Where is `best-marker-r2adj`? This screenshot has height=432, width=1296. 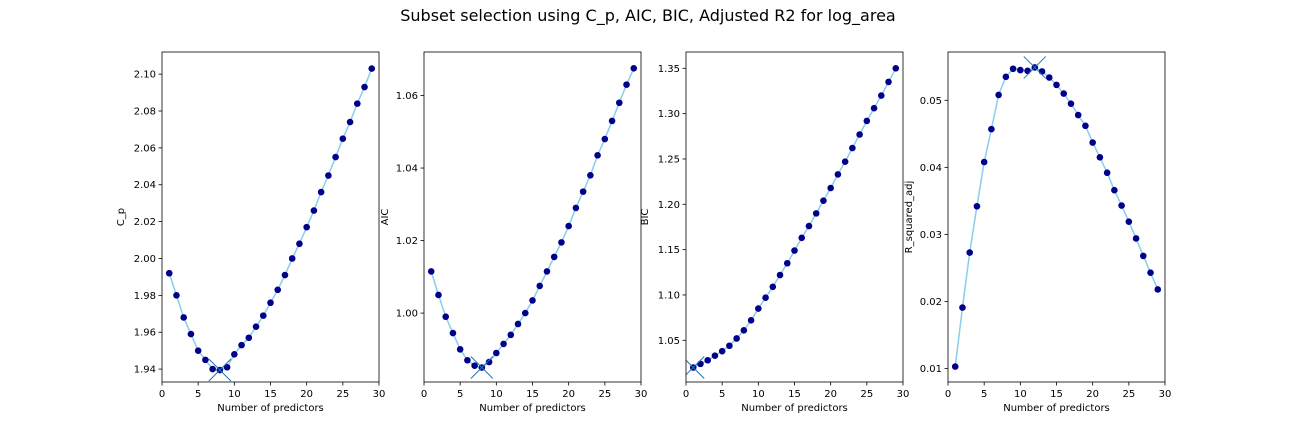
best-marker-r2adj is located at coordinates (1035, 67).